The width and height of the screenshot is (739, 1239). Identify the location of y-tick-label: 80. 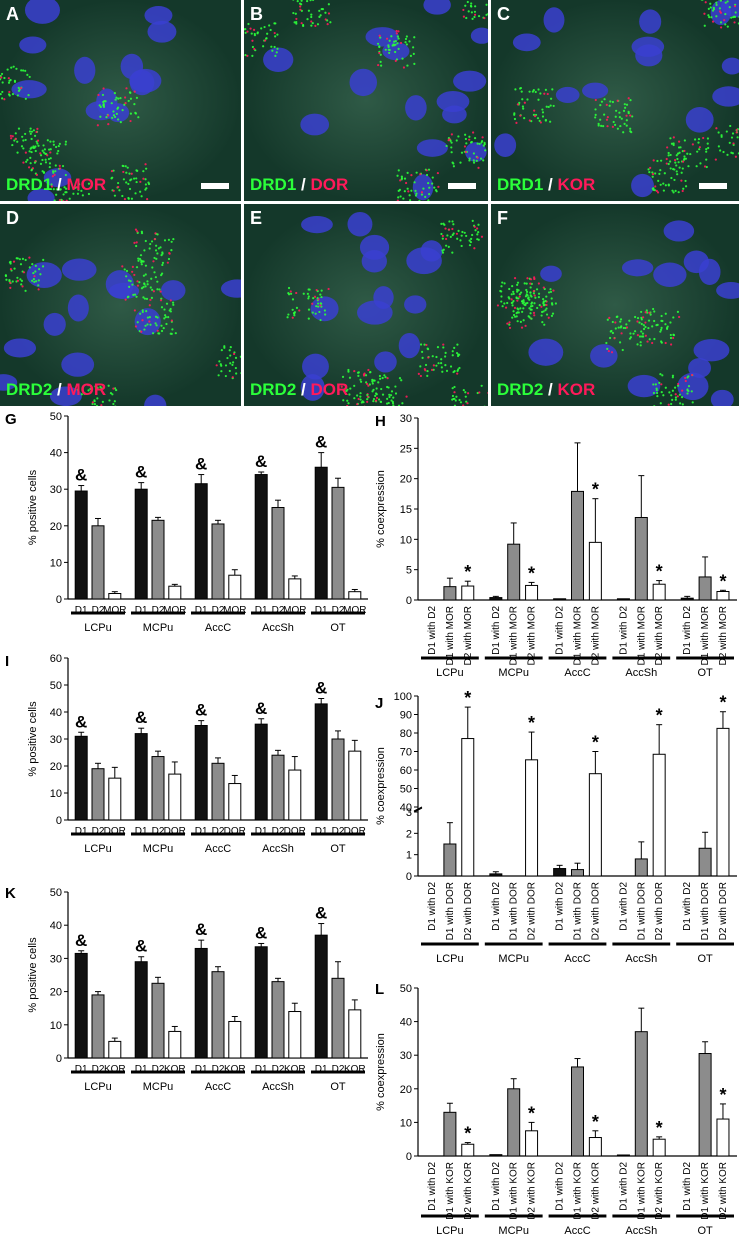
(406, 734).